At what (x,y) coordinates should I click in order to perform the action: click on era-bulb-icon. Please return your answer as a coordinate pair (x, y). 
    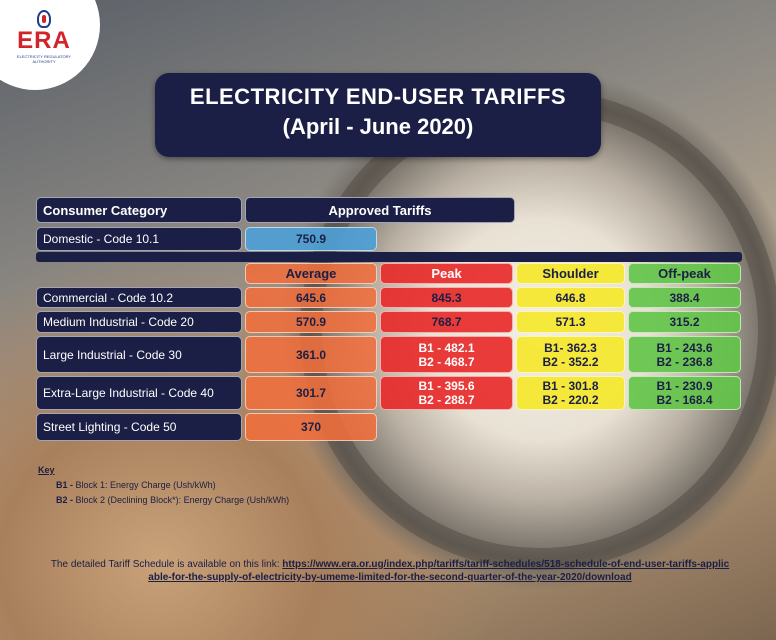
    Looking at the image, I should click on (44, 19).